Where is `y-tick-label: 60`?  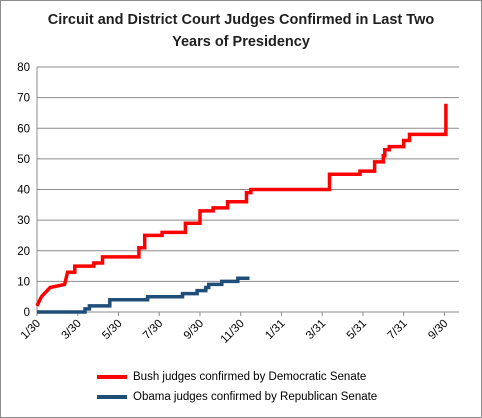
y-tick-label: 60 is located at coordinates (23, 129).